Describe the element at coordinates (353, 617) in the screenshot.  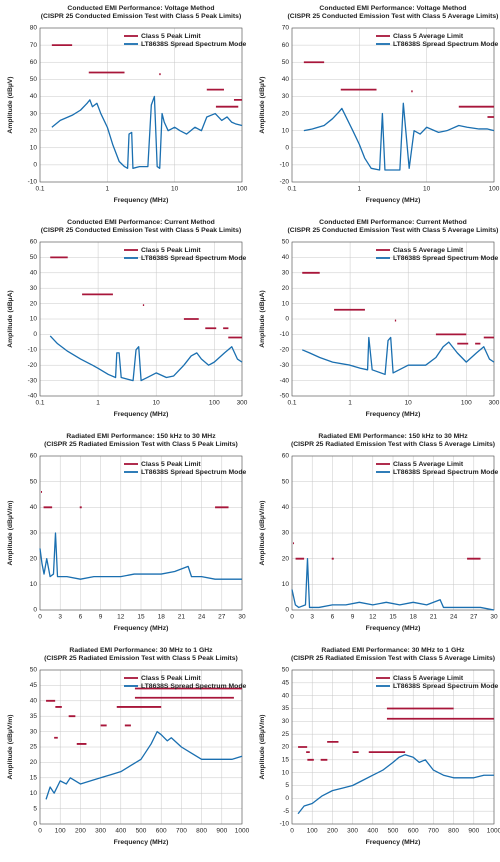
I see `x-tick-label: 9` at that location.